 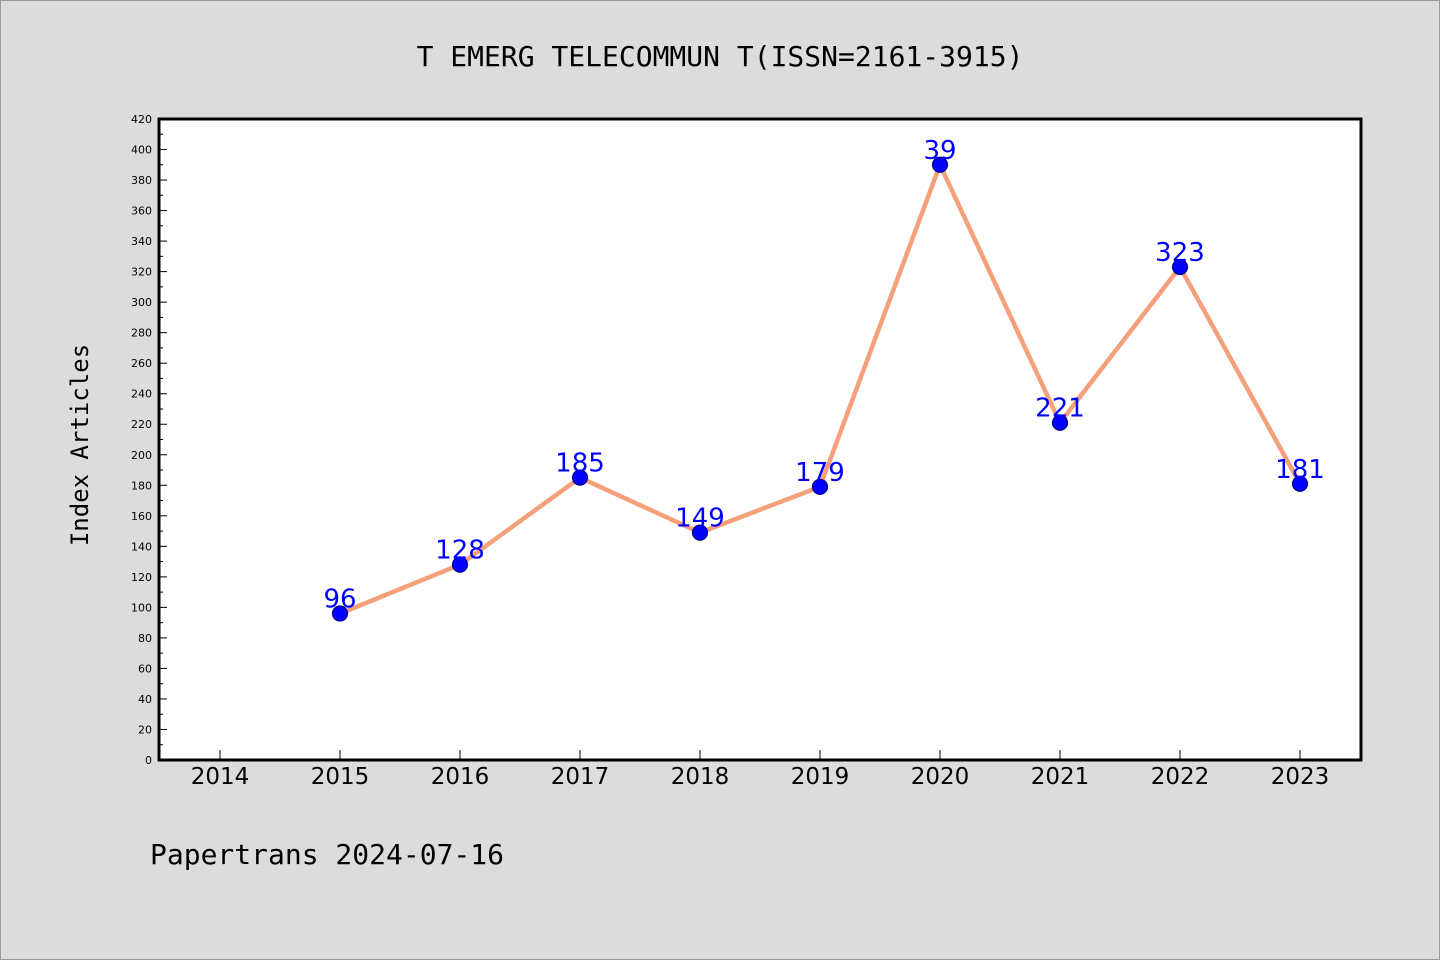 I want to click on y-tick-label: 100, so click(x=141, y=607).